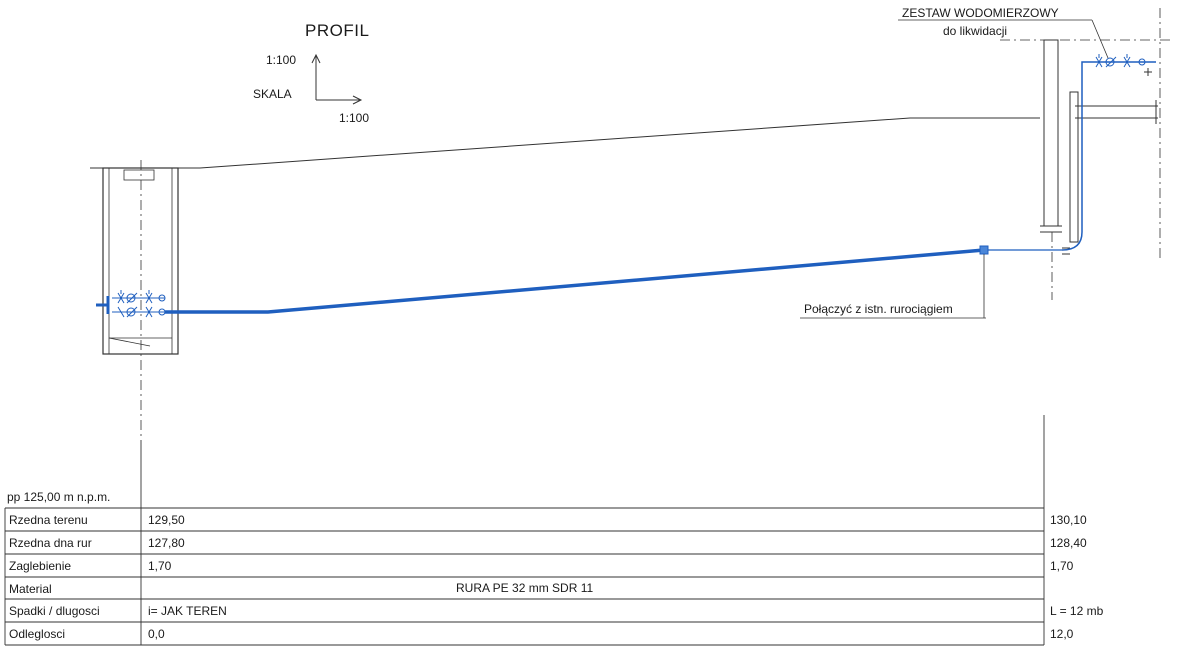  I want to click on drawing-title: PROFIL, so click(337, 30).